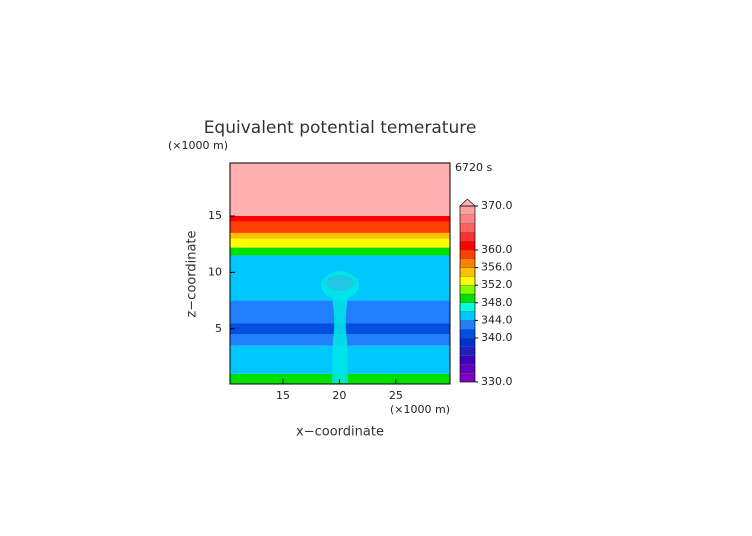  I want to click on x-axis-label: x−coordinate, so click(340, 432).